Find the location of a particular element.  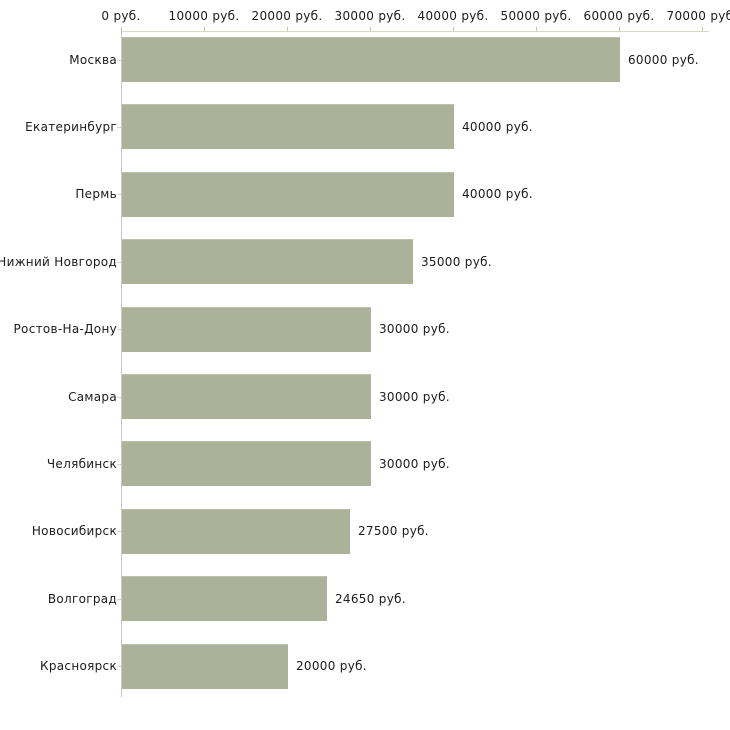

bar-value-label: 35000 руб. is located at coordinates (456, 261).